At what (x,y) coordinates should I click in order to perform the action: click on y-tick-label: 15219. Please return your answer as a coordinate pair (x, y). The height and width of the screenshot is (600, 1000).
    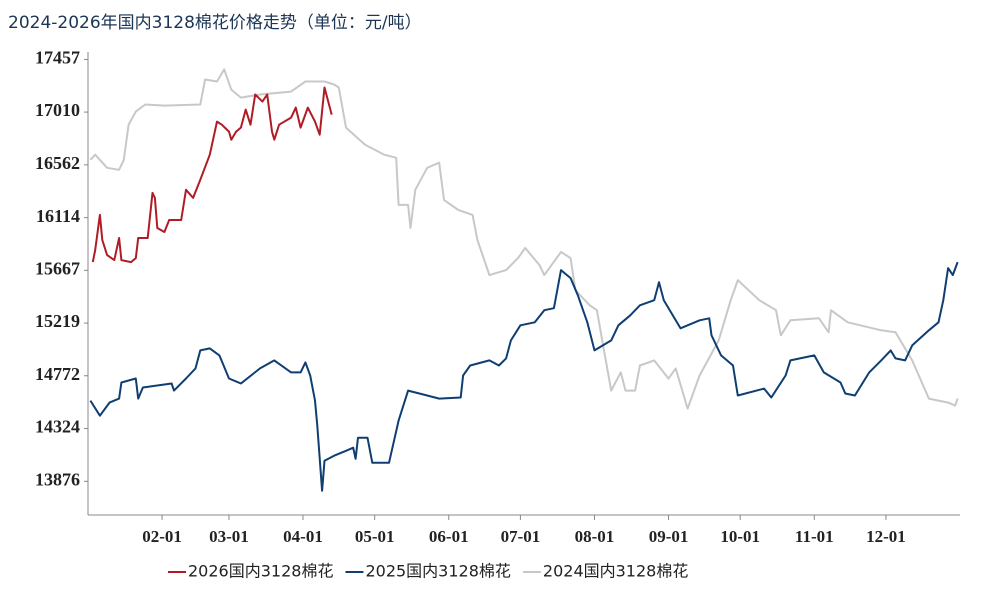
    Looking at the image, I should click on (57, 321).